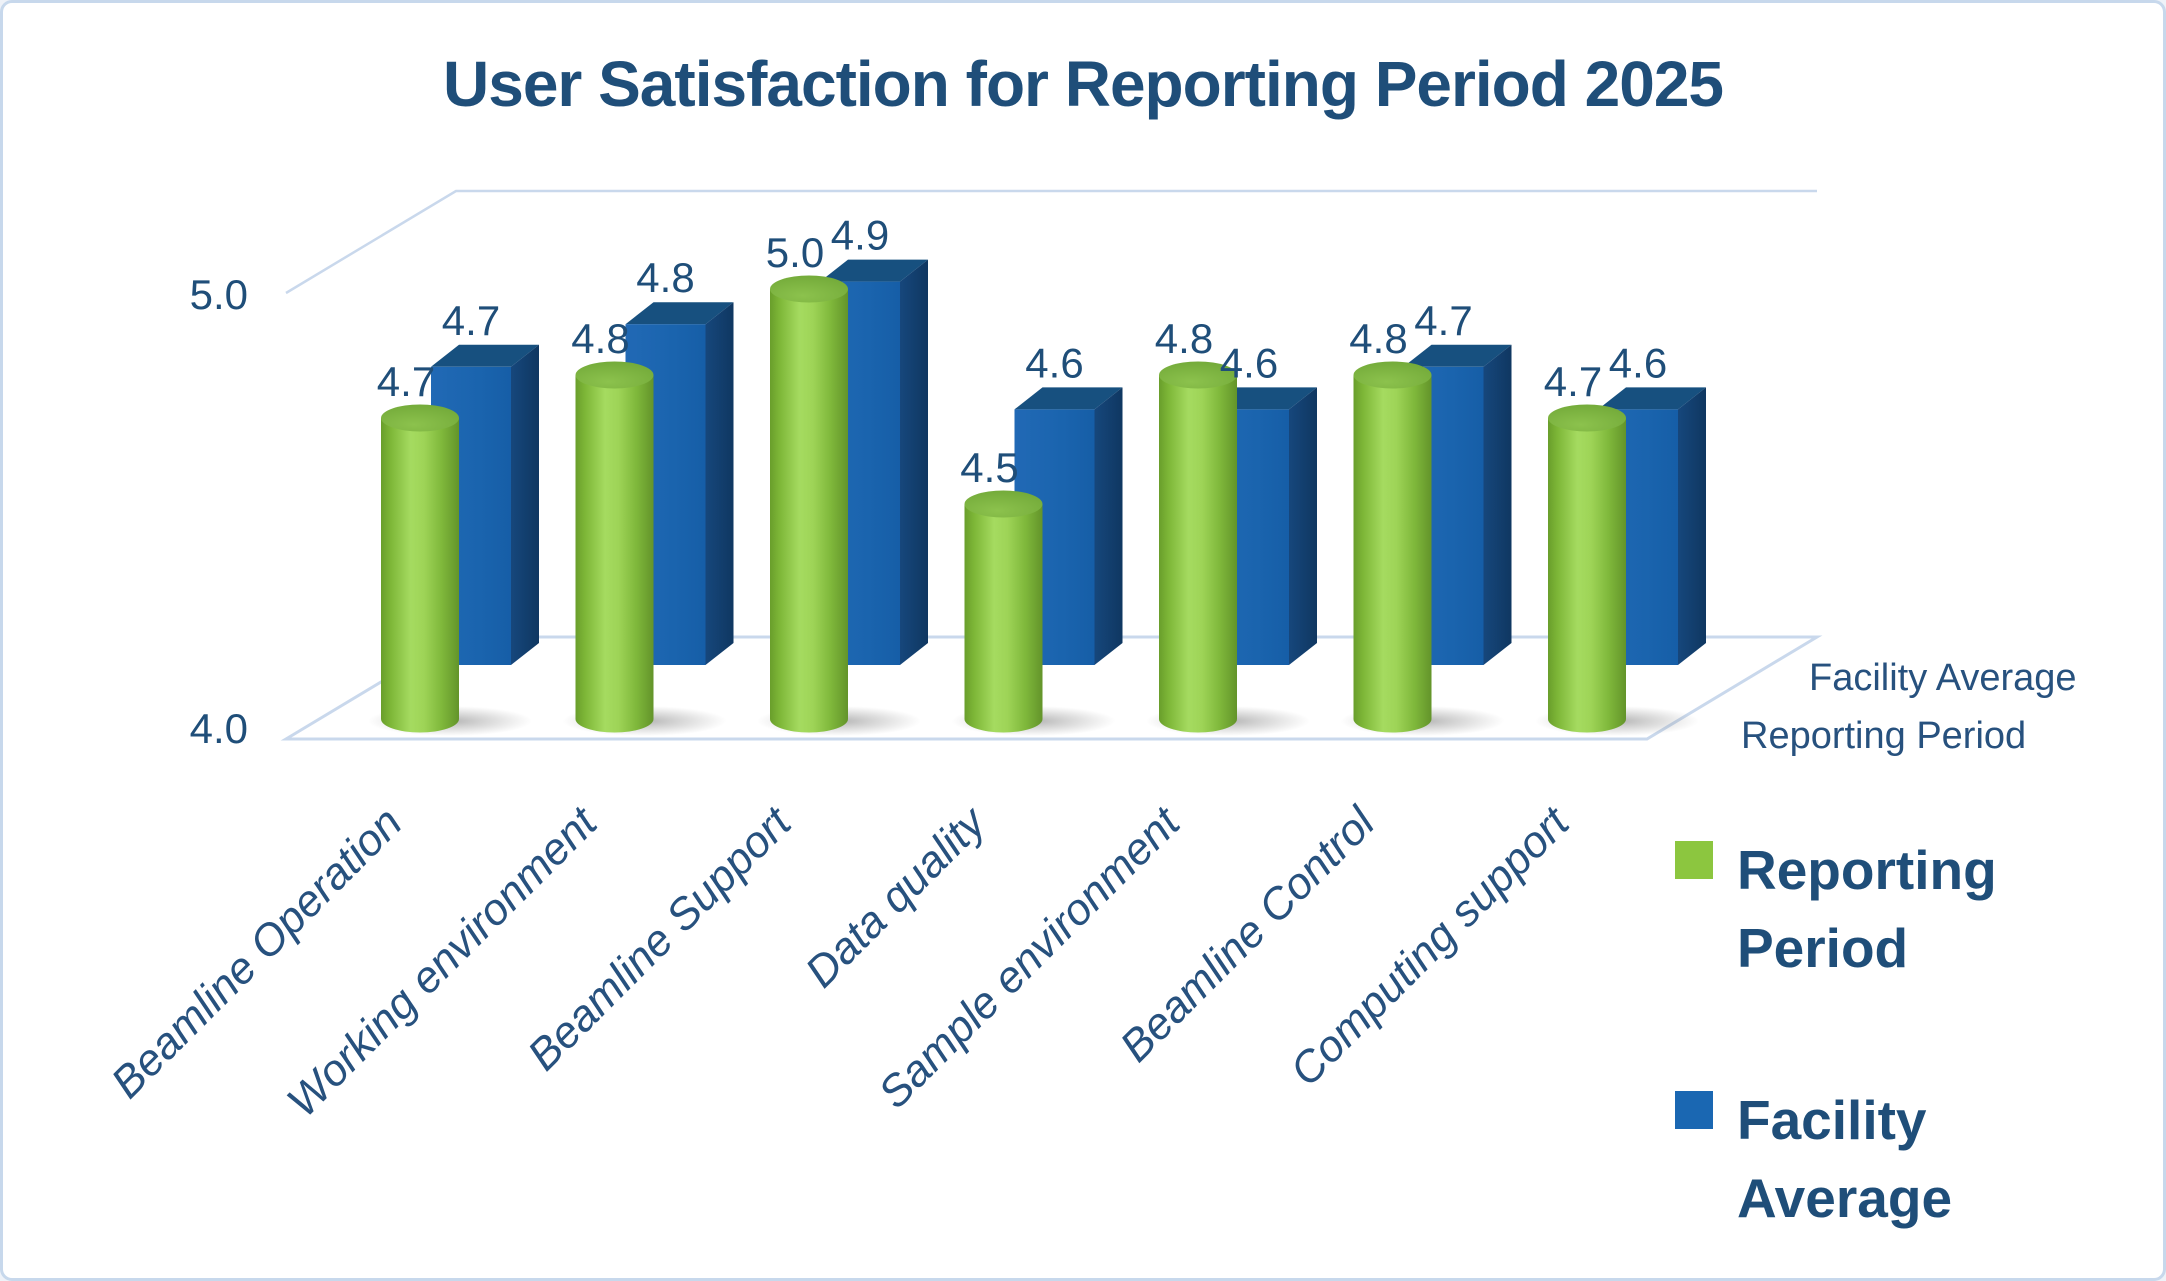 Image resolution: width=2166 pixels, height=1281 pixels. Describe the element at coordinates (874, 270) in the screenshot. I see `bar-facility-average-2-top` at that location.